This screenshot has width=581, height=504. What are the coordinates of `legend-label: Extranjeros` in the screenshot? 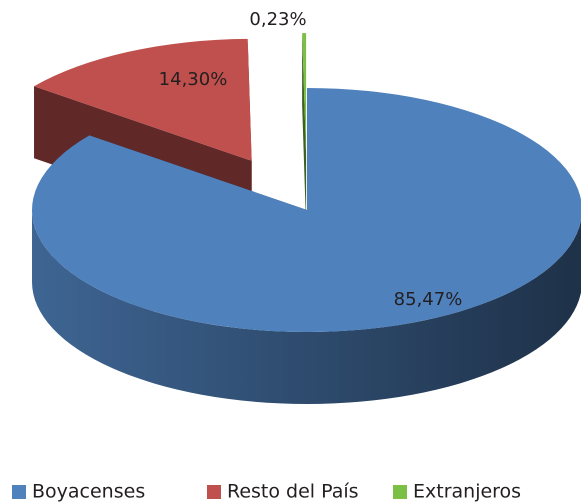 It's located at (467, 492).